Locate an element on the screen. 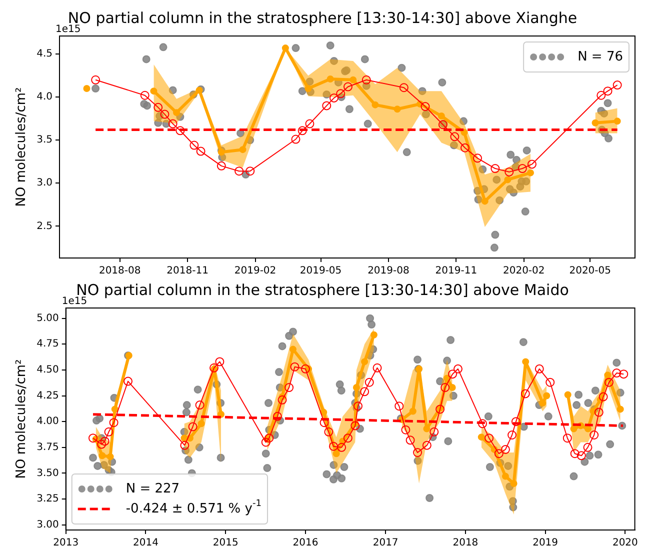 This screenshot has height=560, width=649. y-tick-label: 4.75 is located at coordinates (47, 344).